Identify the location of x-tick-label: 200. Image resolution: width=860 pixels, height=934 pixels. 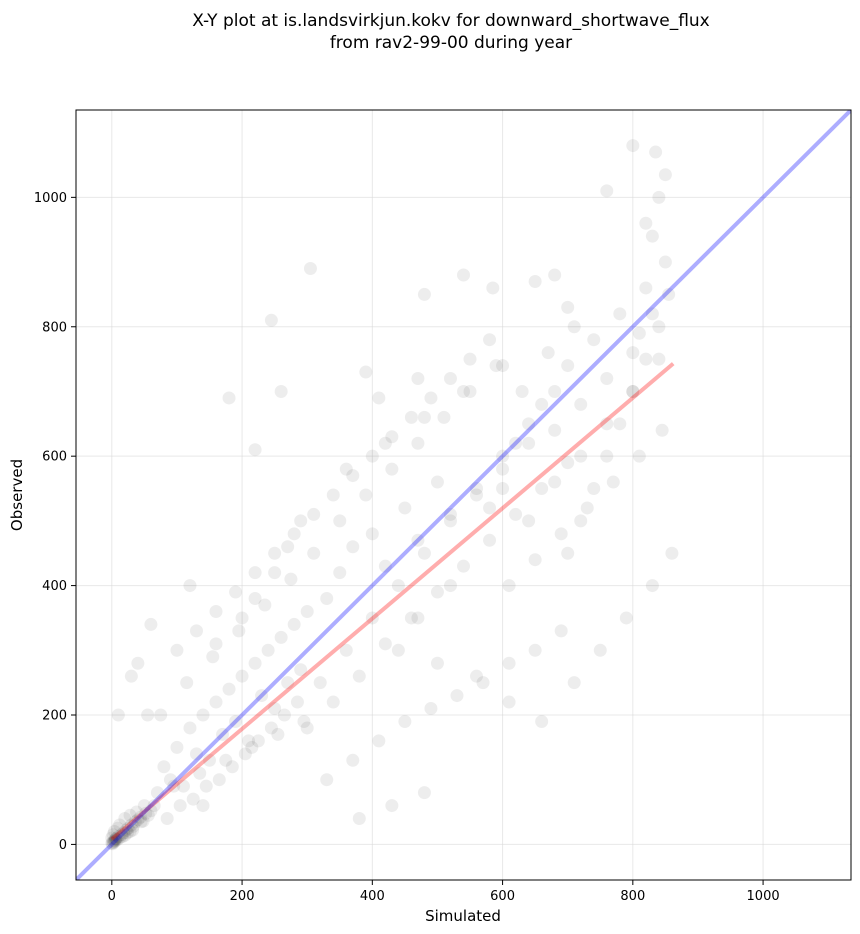
(242, 896).